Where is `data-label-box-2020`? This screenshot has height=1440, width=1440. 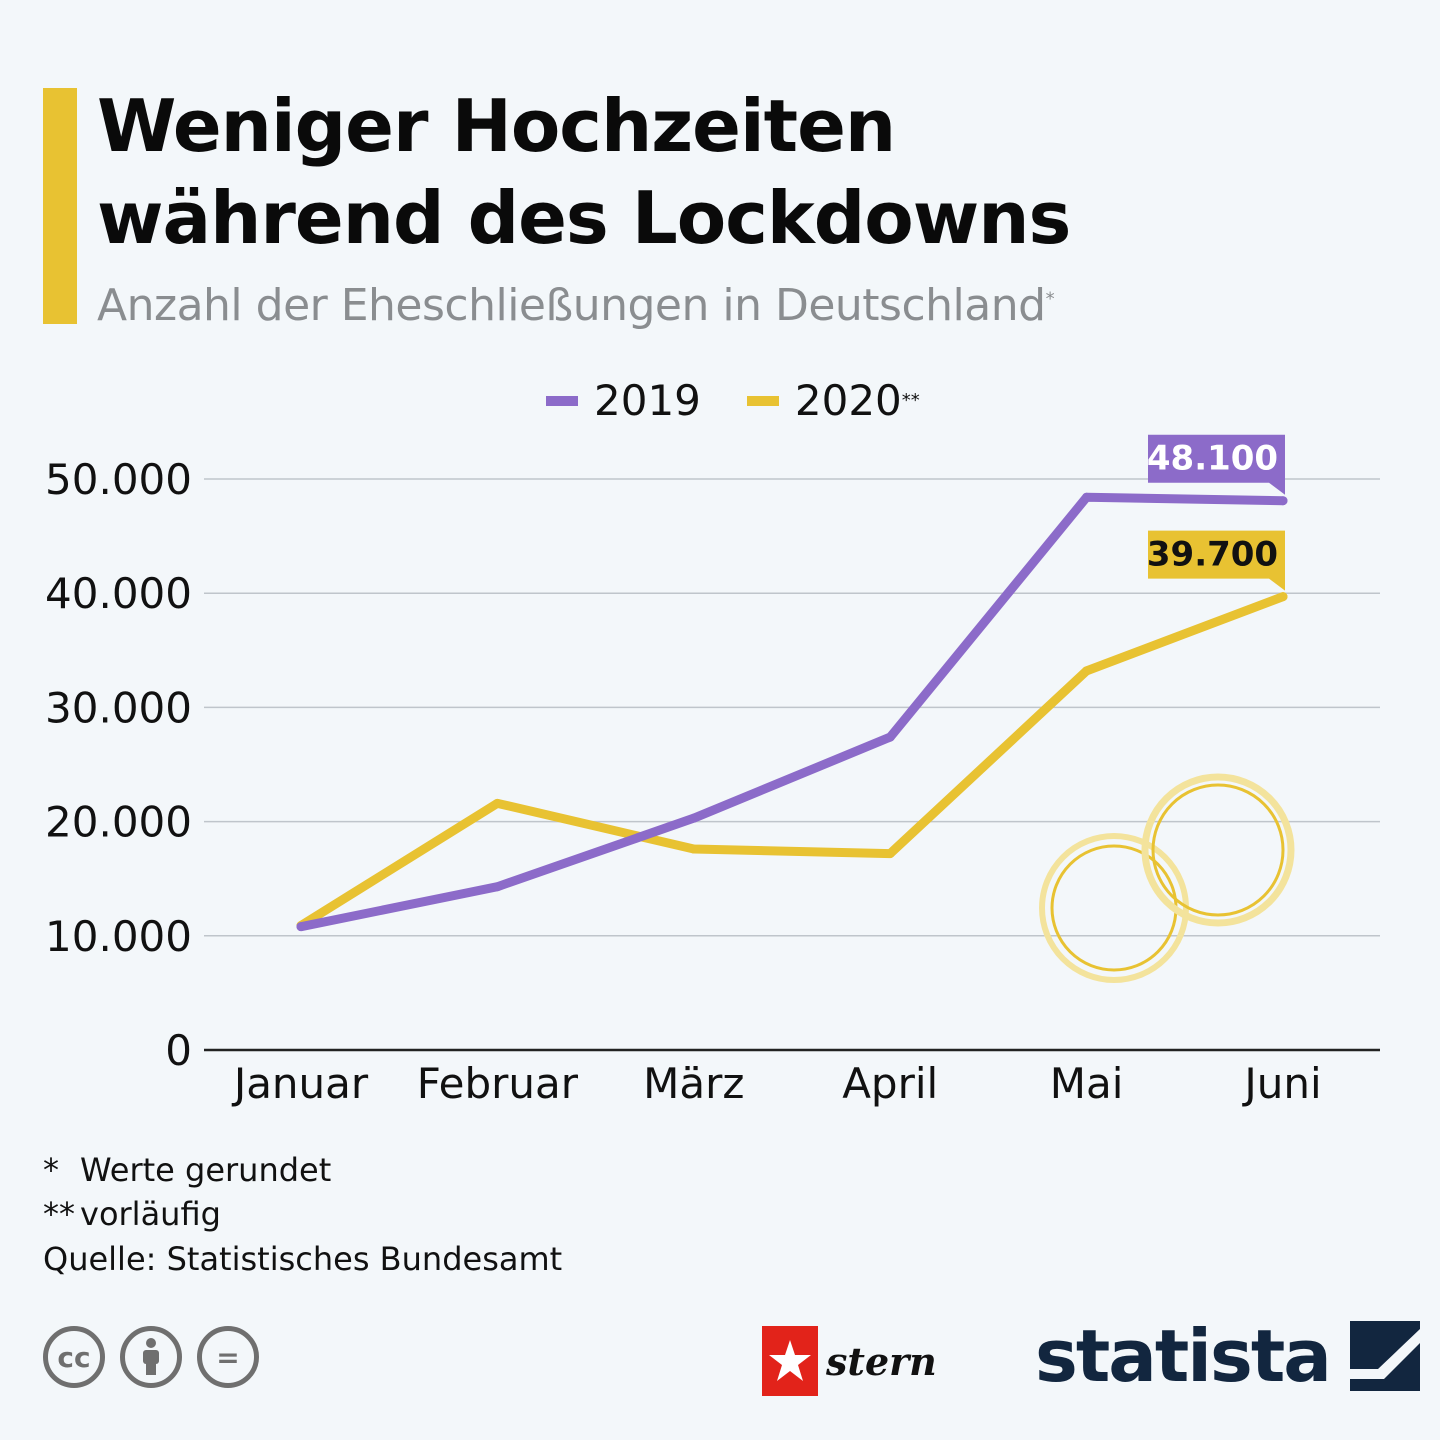 data-label-box-2020 is located at coordinates (1216, 560).